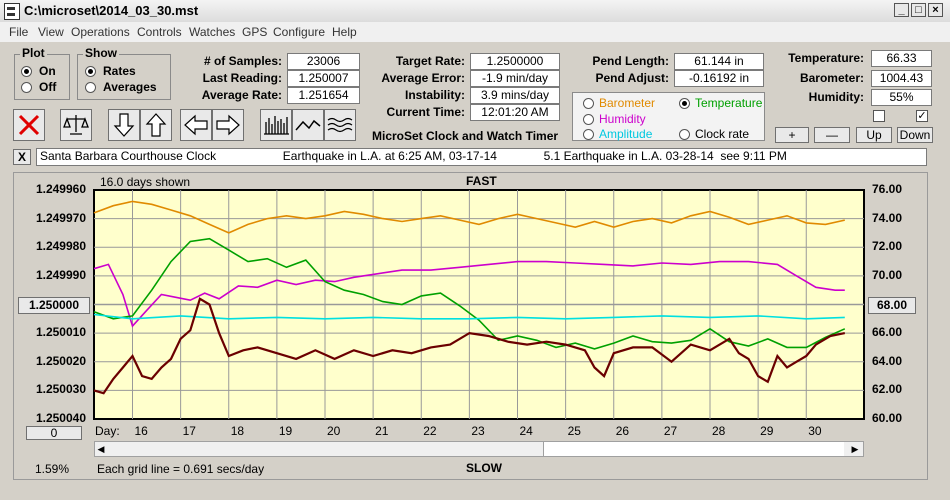 Image resolution: width=950 pixels, height=500 pixels. I want to click on barometer-label: Barometer:, so click(831, 78).